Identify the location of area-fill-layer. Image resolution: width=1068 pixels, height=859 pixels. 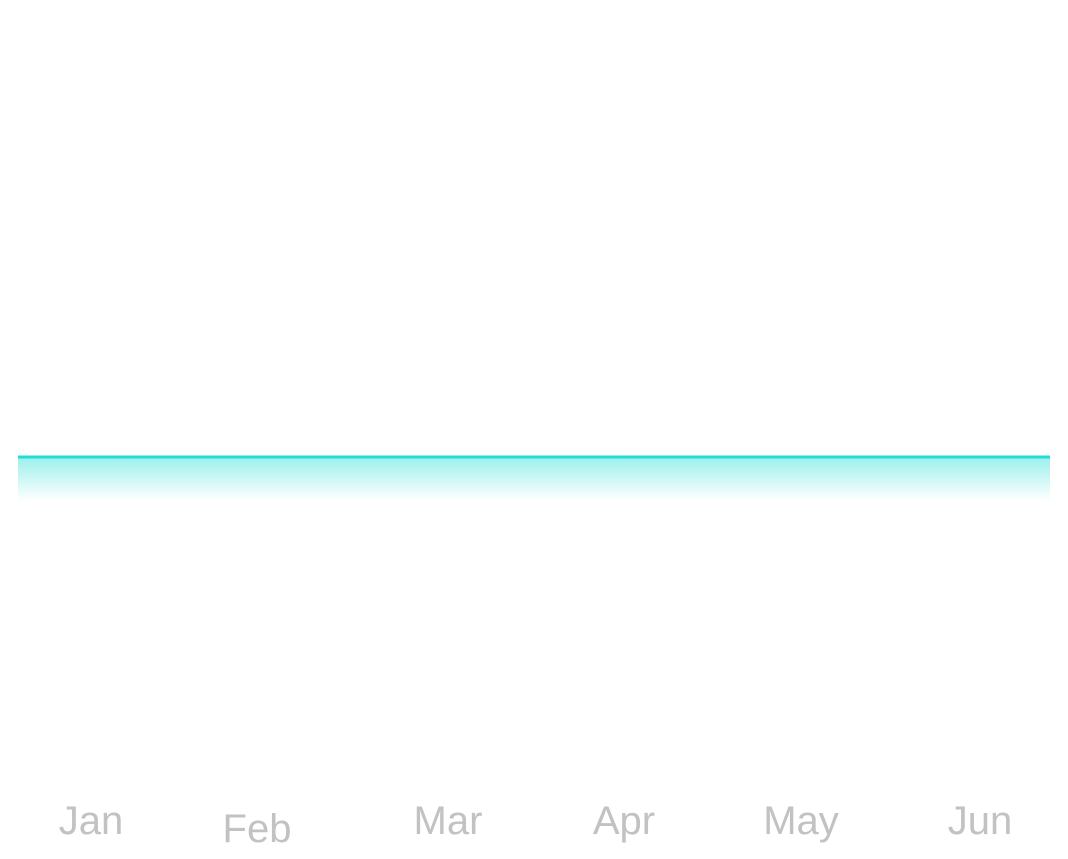
(534, 479).